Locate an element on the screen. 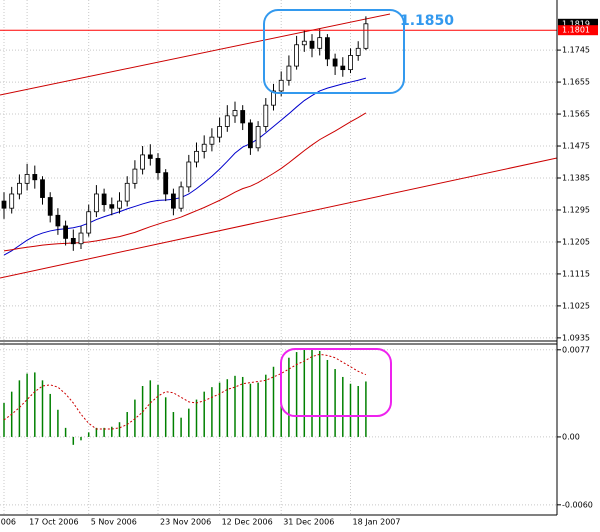 The image size is (600, 532). y-tick-label: 1.1385 is located at coordinates (576, 177).